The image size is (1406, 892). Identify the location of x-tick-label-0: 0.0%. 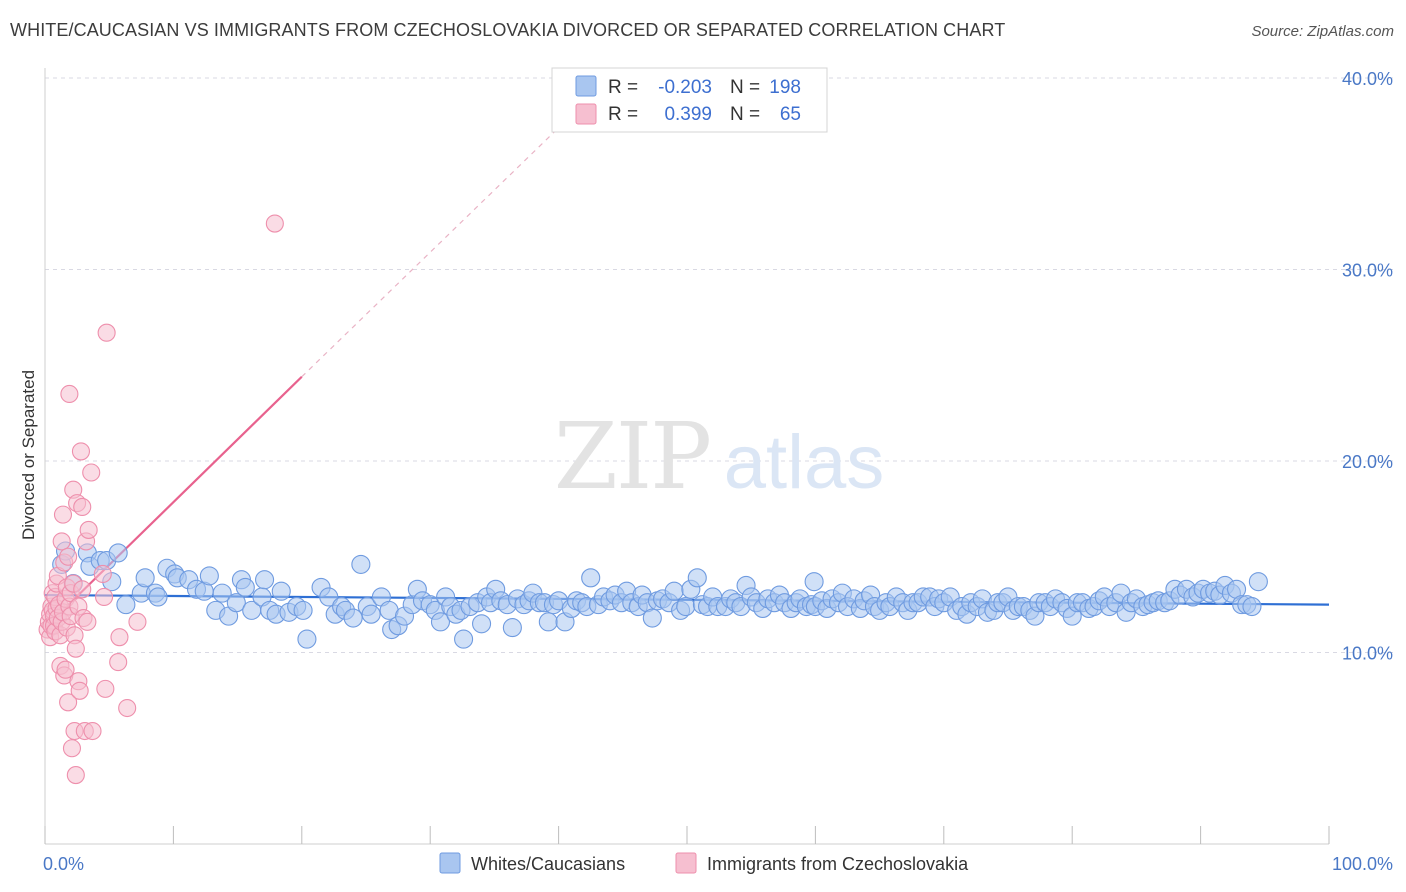
(63, 864).